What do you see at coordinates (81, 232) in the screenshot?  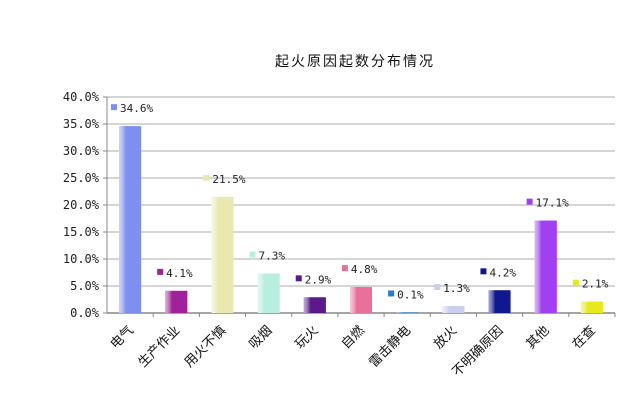 I see `y-tick-label: 15.0%` at bounding box center [81, 232].